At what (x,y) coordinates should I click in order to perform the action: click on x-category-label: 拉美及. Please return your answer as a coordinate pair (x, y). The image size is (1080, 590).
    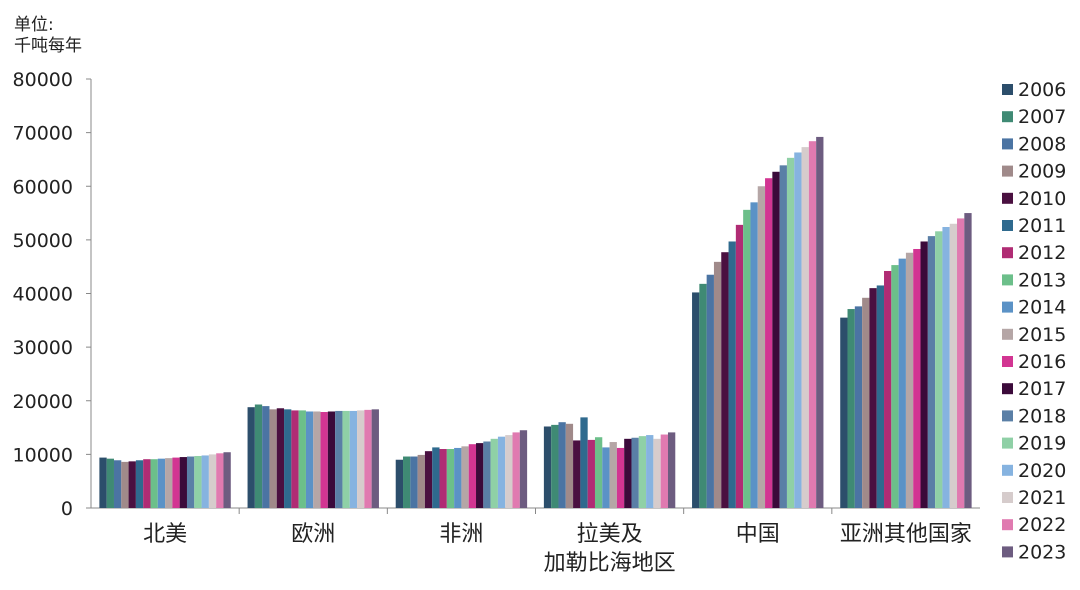
    Looking at the image, I should click on (610, 534).